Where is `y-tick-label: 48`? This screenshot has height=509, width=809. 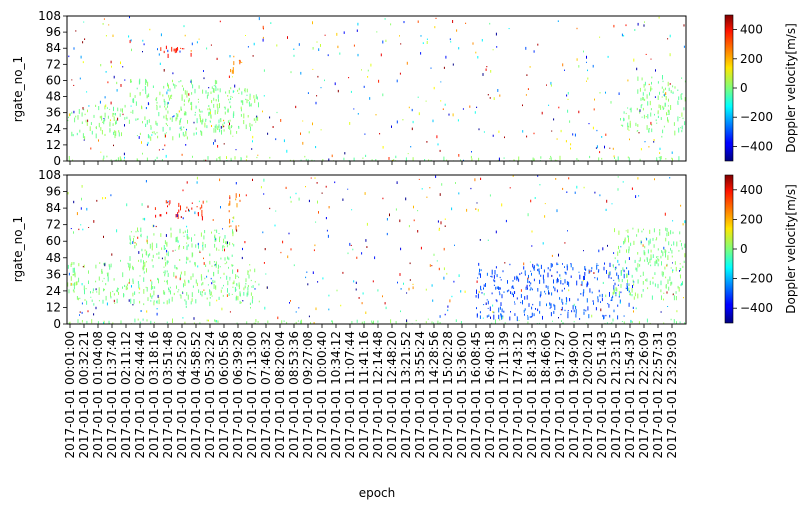 y-tick-label: 48 is located at coordinates (53, 97).